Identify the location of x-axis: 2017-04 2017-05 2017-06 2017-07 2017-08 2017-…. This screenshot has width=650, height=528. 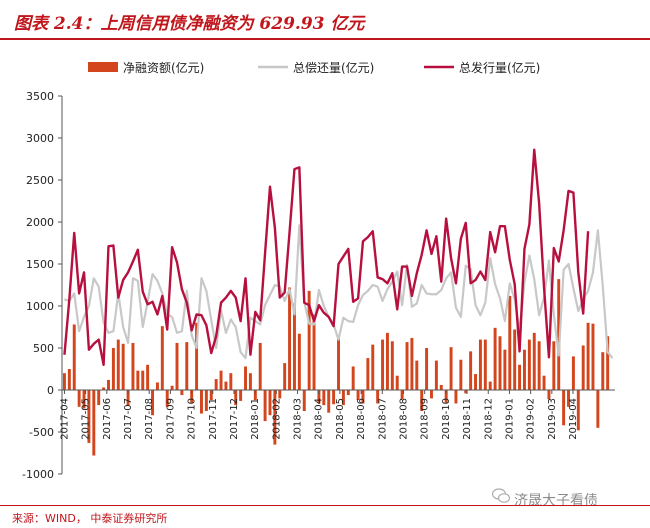
(337, 414).